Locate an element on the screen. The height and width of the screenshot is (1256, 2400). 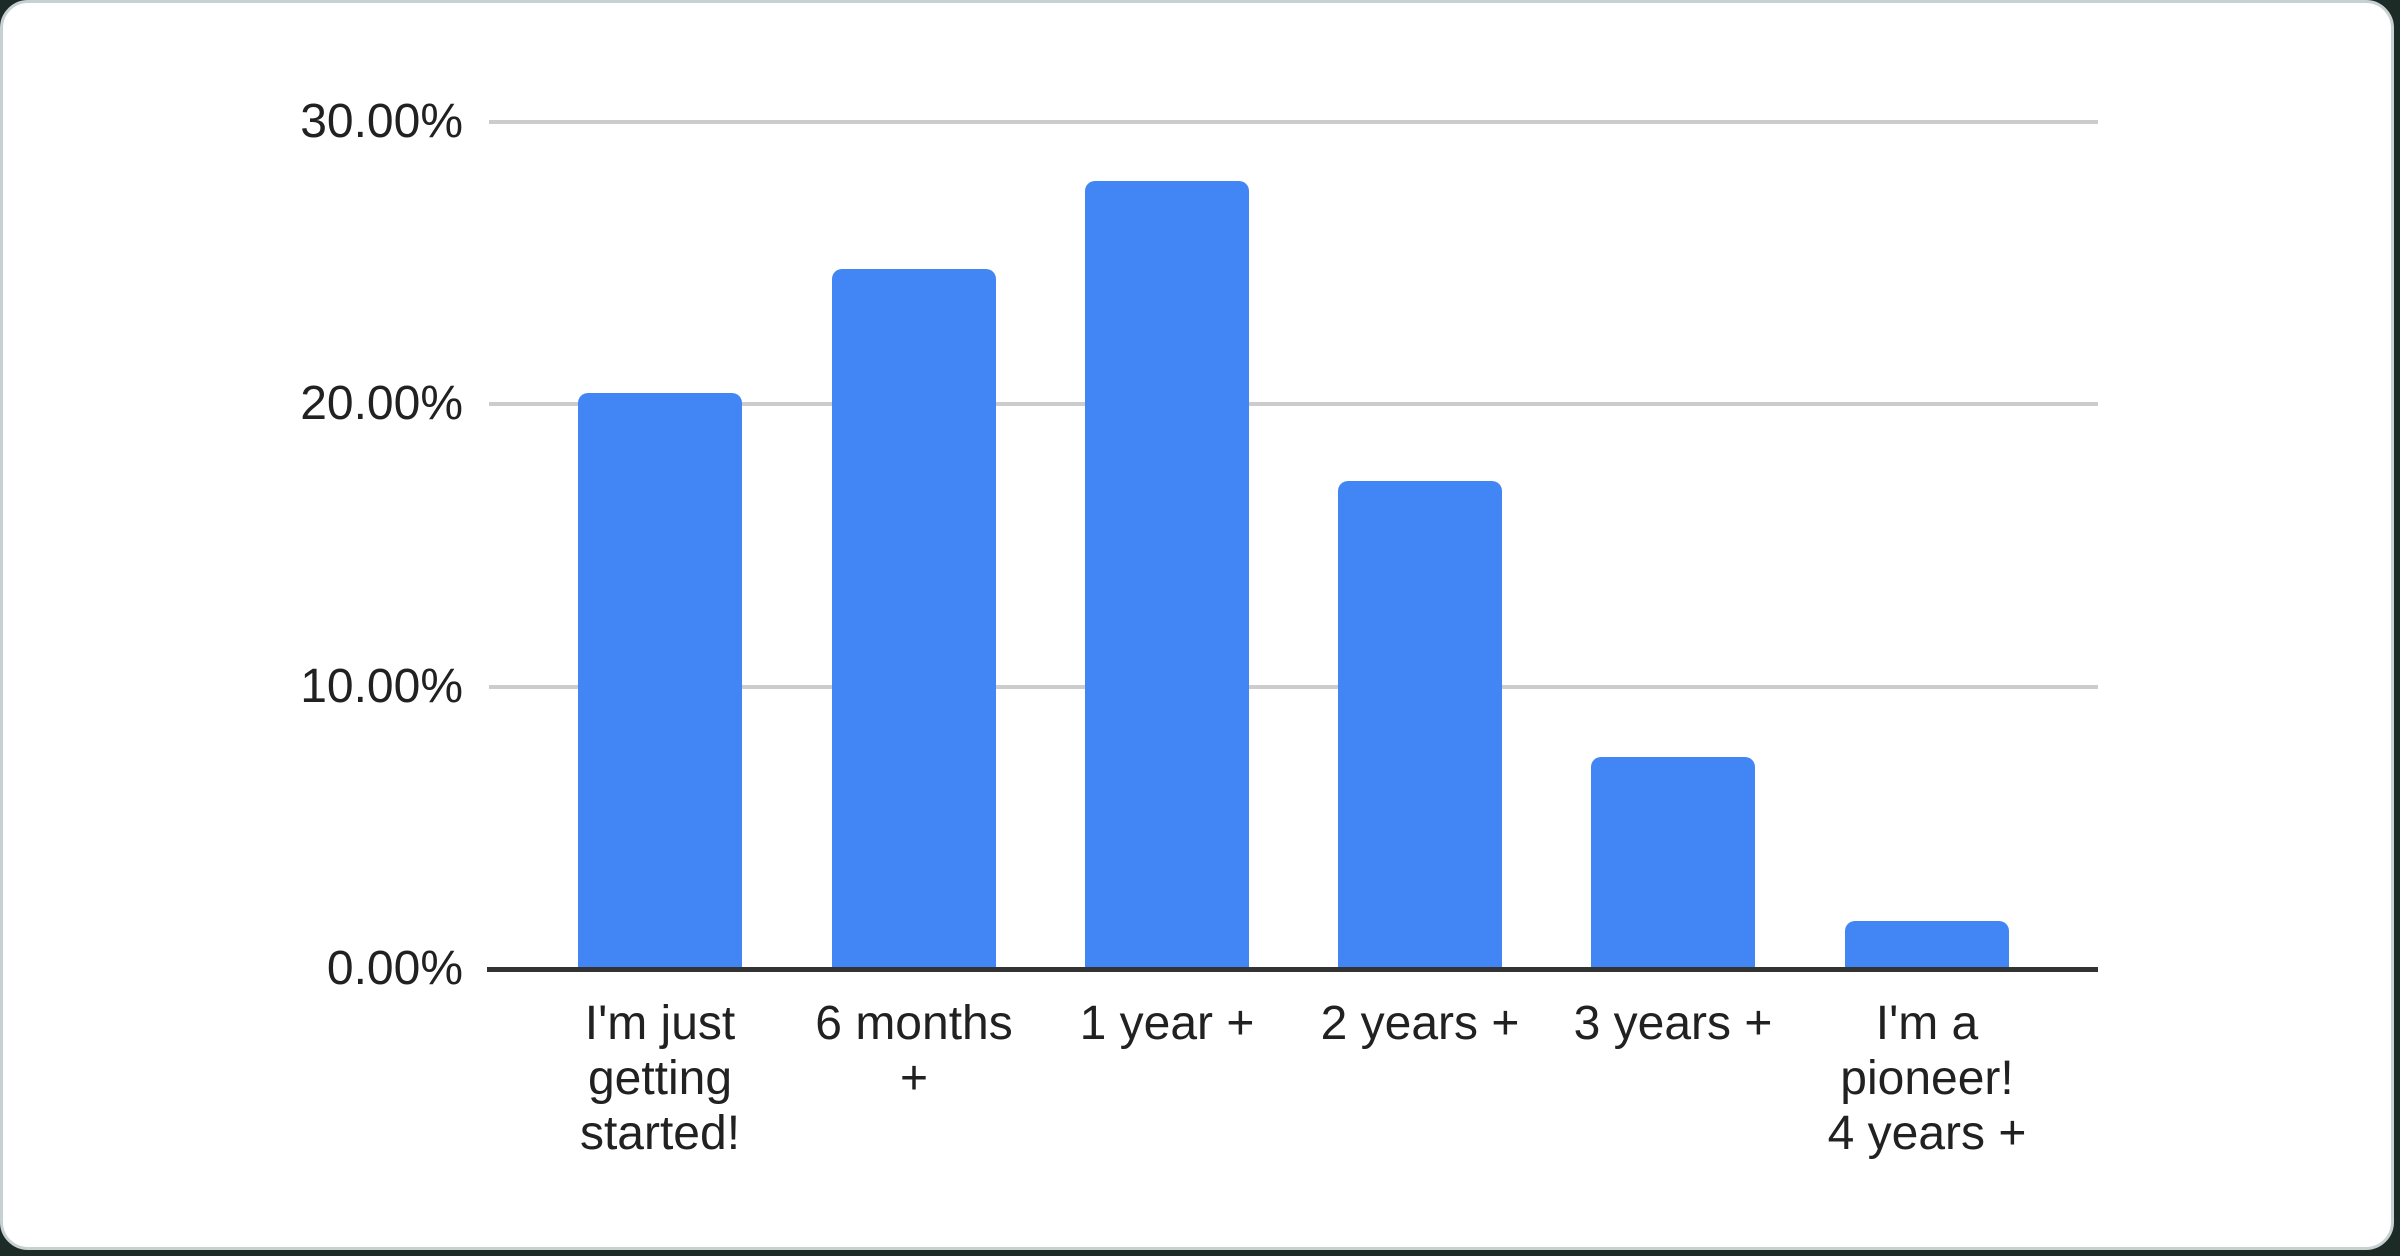
y-axis-tick-label: 0.00% is located at coordinates (394, 968).